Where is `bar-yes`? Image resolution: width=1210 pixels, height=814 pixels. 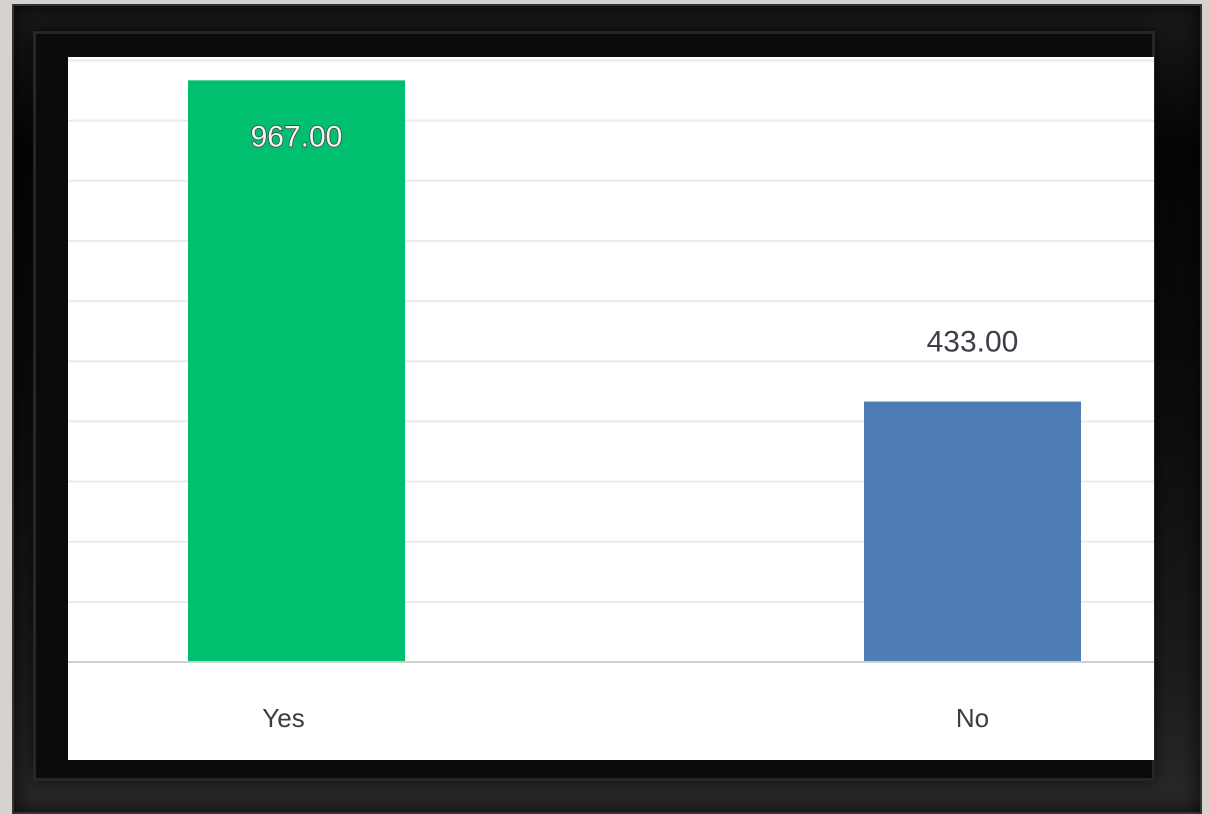
bar-yes is located at coordinates (296, 371).